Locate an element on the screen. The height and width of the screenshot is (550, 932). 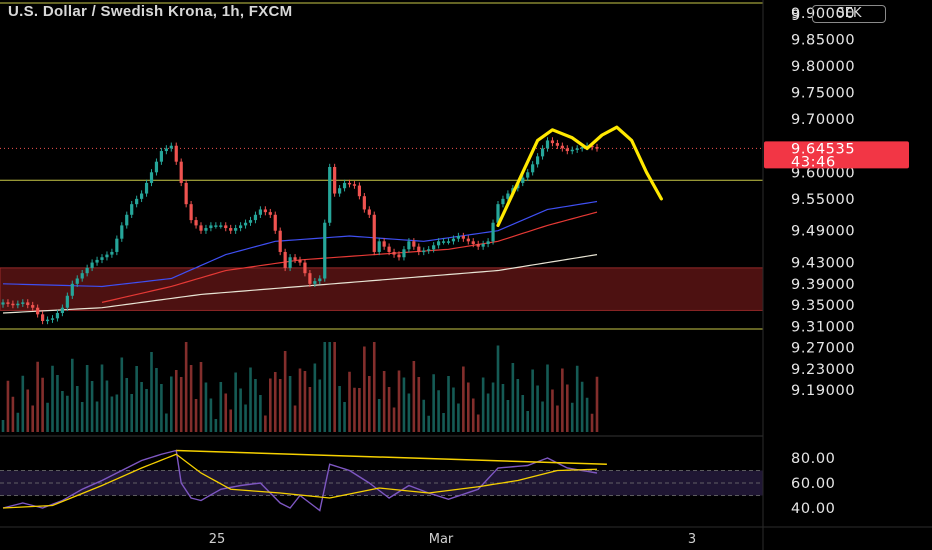
rsi-tick-label: 80.00 is located at coordinates (813, 459).